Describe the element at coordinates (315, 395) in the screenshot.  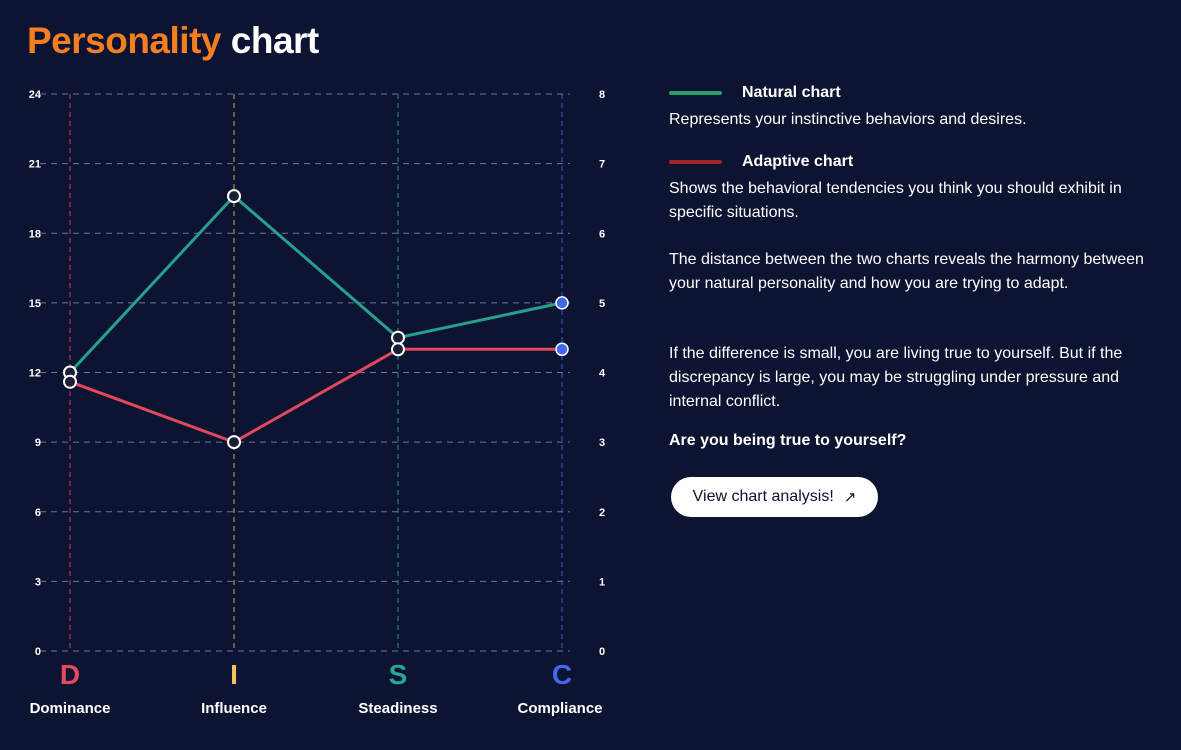
I see `adaptive-line` at that location.